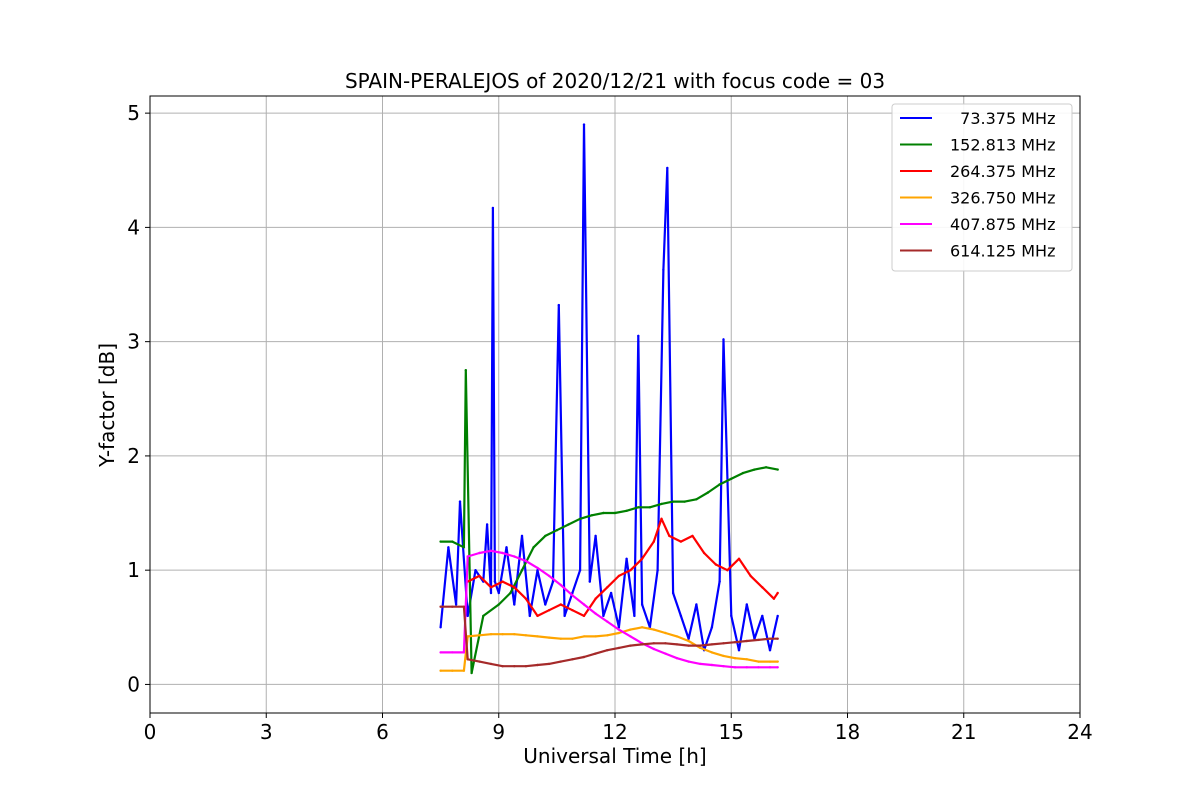 The height and width of the screenshot is (800, 1200). I want to click on x-tick-label: 0, so click(150, 732).